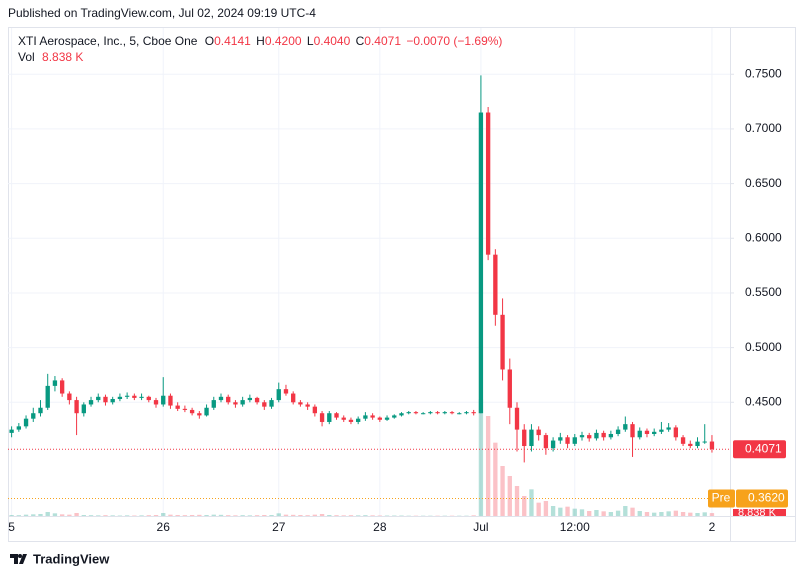 This screenshot has width=804, height=578. I want to click on legend-key: C, so click(360, 41).